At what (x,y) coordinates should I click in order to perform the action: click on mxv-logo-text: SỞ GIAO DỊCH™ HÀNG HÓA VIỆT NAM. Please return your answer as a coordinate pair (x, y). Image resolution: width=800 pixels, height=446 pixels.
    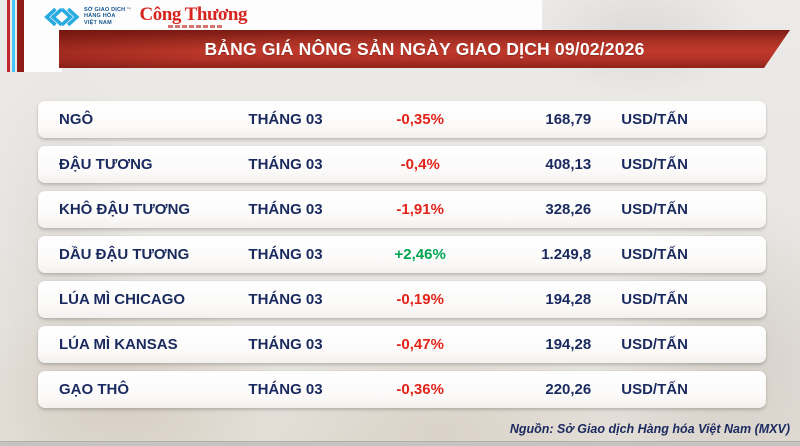
    Looking at the image, I should click on (108, 16).